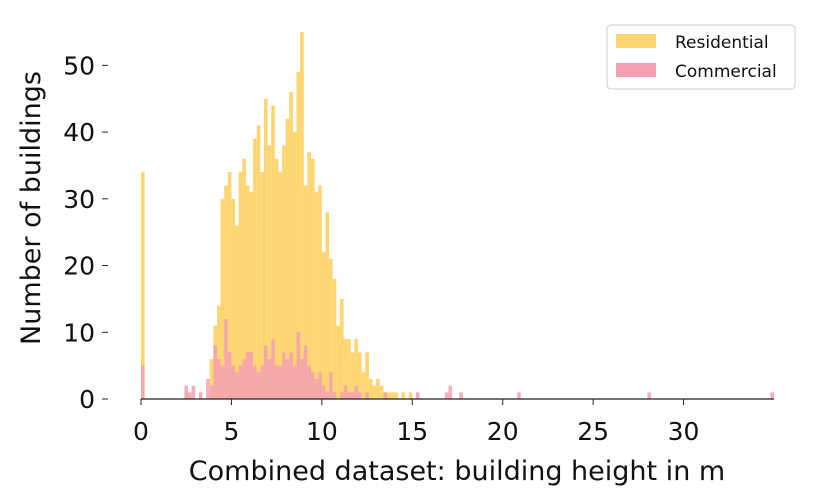 Image resolution: width=820 pixels, height=501 pixels. Describe the element at coordinates (412, 431) in the screenshot. I see `x-tick-label: 15` at that location.